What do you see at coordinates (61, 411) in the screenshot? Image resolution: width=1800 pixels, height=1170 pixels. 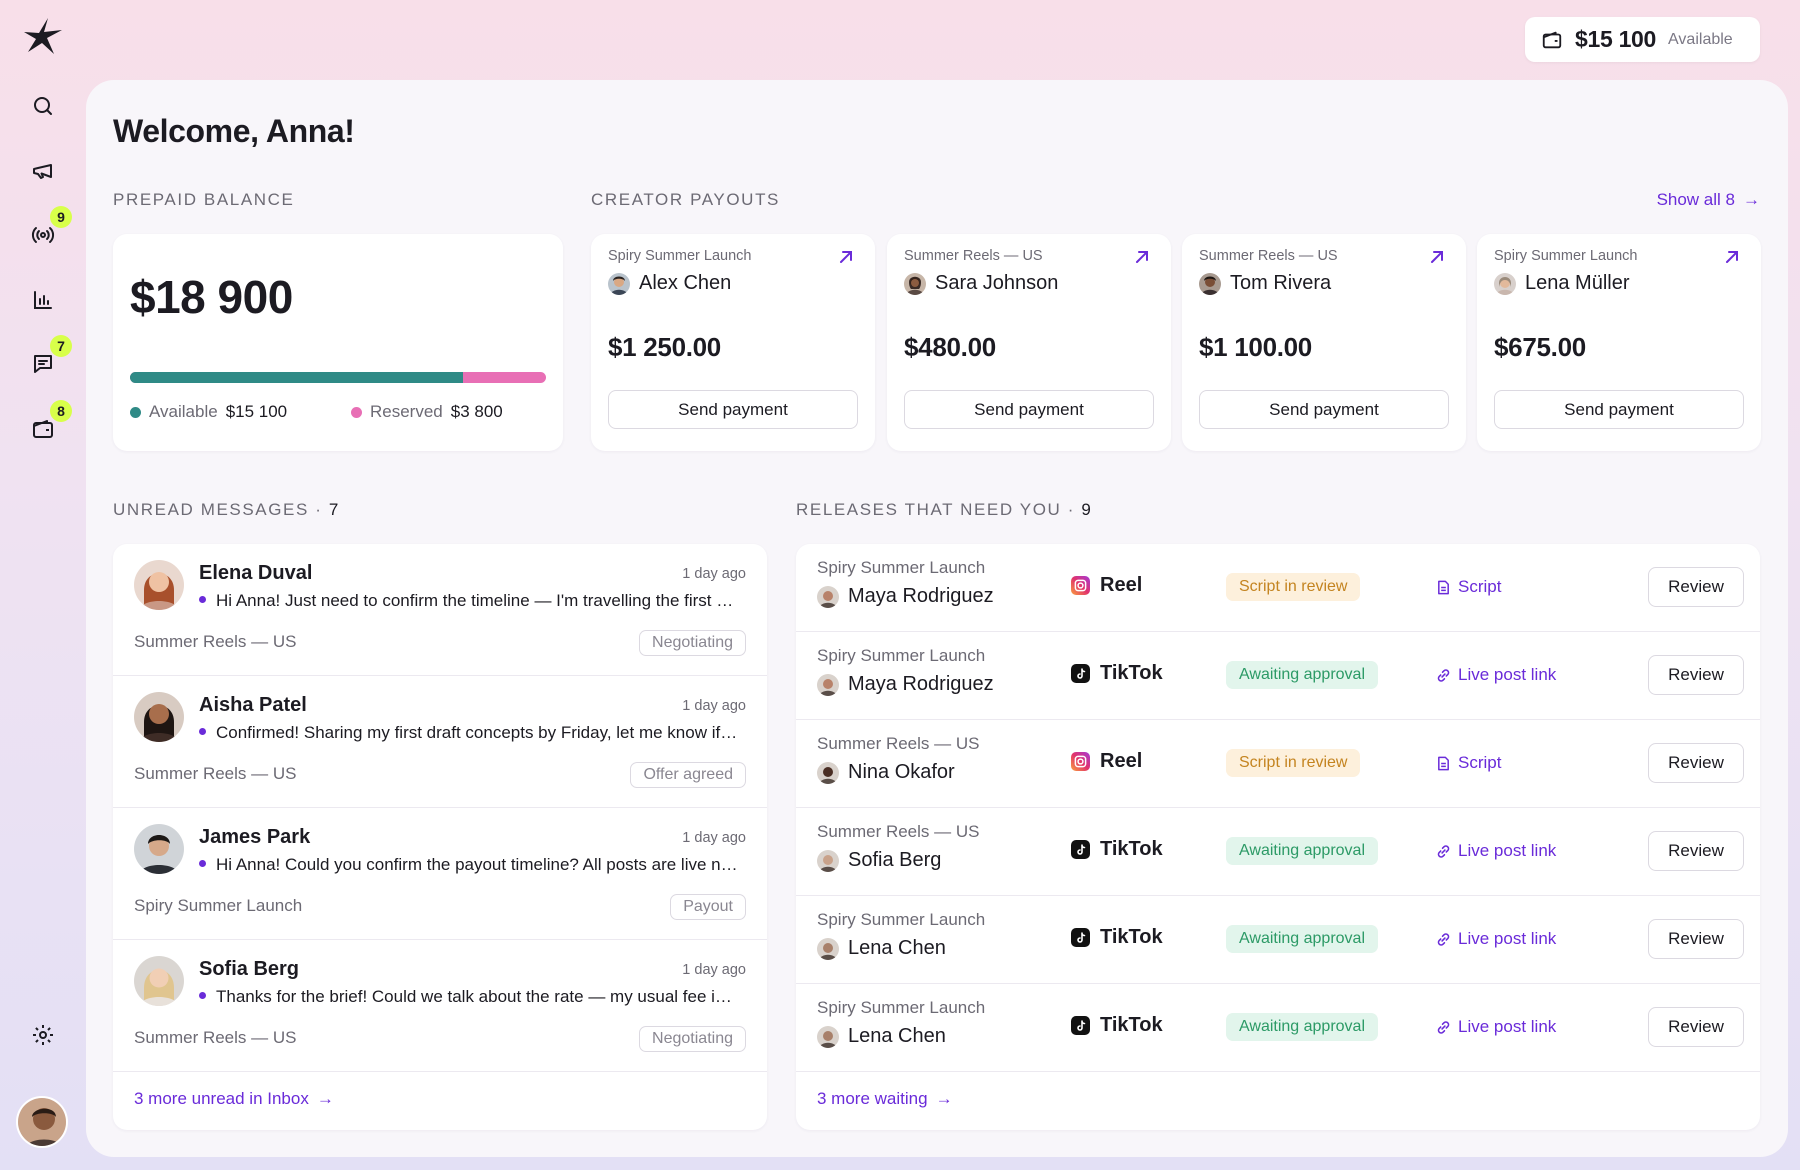 I see `wallet-badge: 8` at bounding box center [61, 411].